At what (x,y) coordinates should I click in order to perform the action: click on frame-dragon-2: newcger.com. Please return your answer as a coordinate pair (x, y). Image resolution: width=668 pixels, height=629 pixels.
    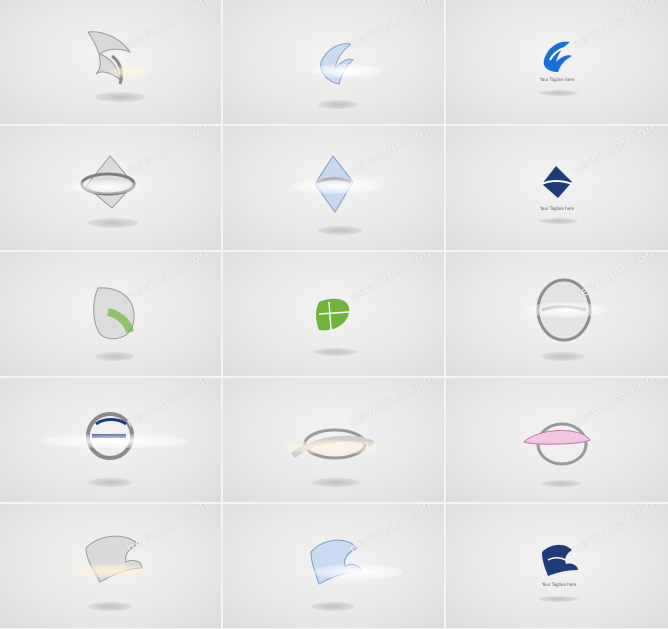
    Looking at the image, I should click on (333, 566).